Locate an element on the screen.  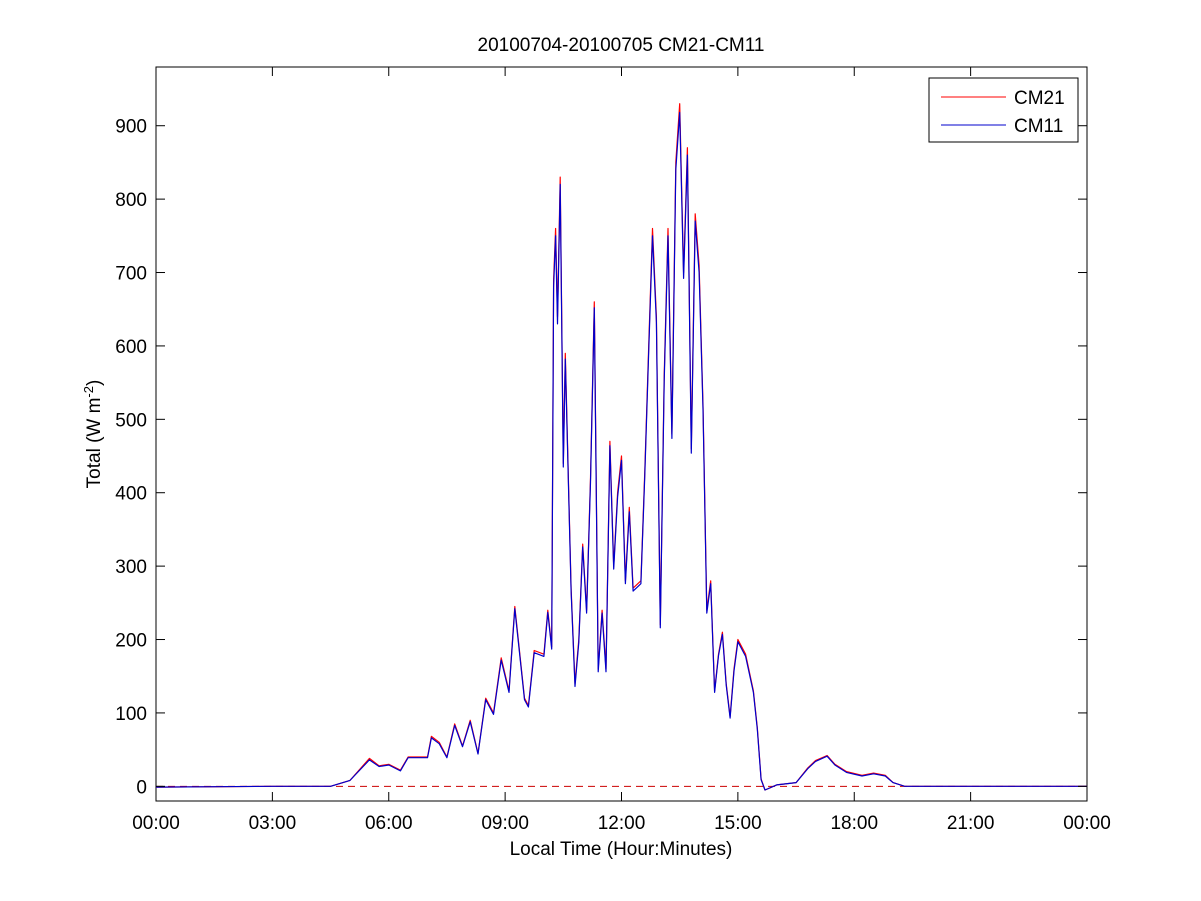
y-tick-label: 600 is located at coordinates (131, 347).